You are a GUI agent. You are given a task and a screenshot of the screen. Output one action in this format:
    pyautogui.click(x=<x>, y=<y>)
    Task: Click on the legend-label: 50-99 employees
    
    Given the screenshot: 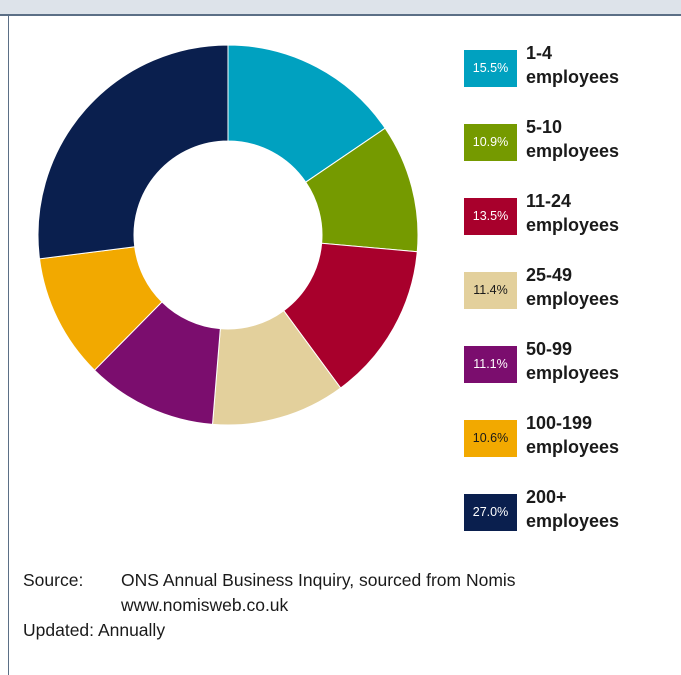 What is the action you would take?
    pyautogui.click(x=572, y=361)
    